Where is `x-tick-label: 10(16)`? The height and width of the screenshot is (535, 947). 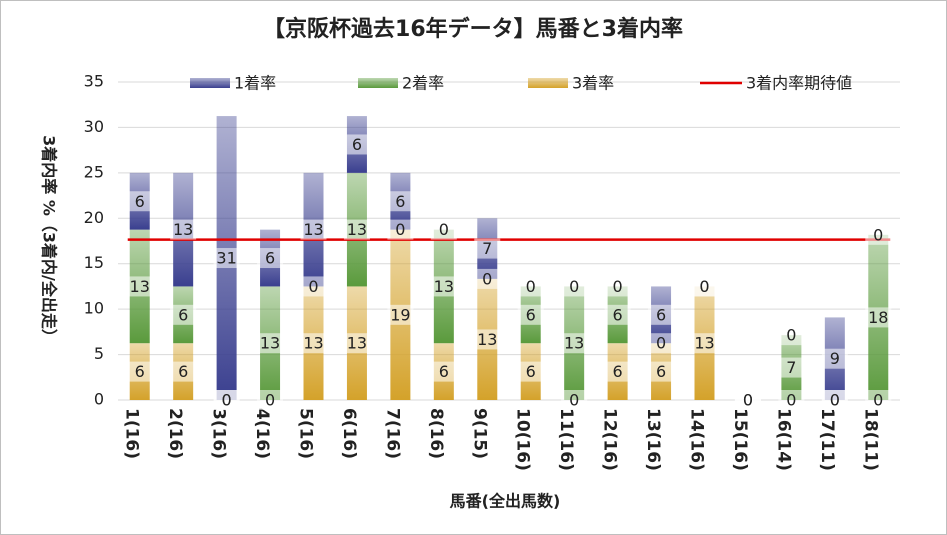
x-tick-label: 10(16) is located at coordinates (523, 439).